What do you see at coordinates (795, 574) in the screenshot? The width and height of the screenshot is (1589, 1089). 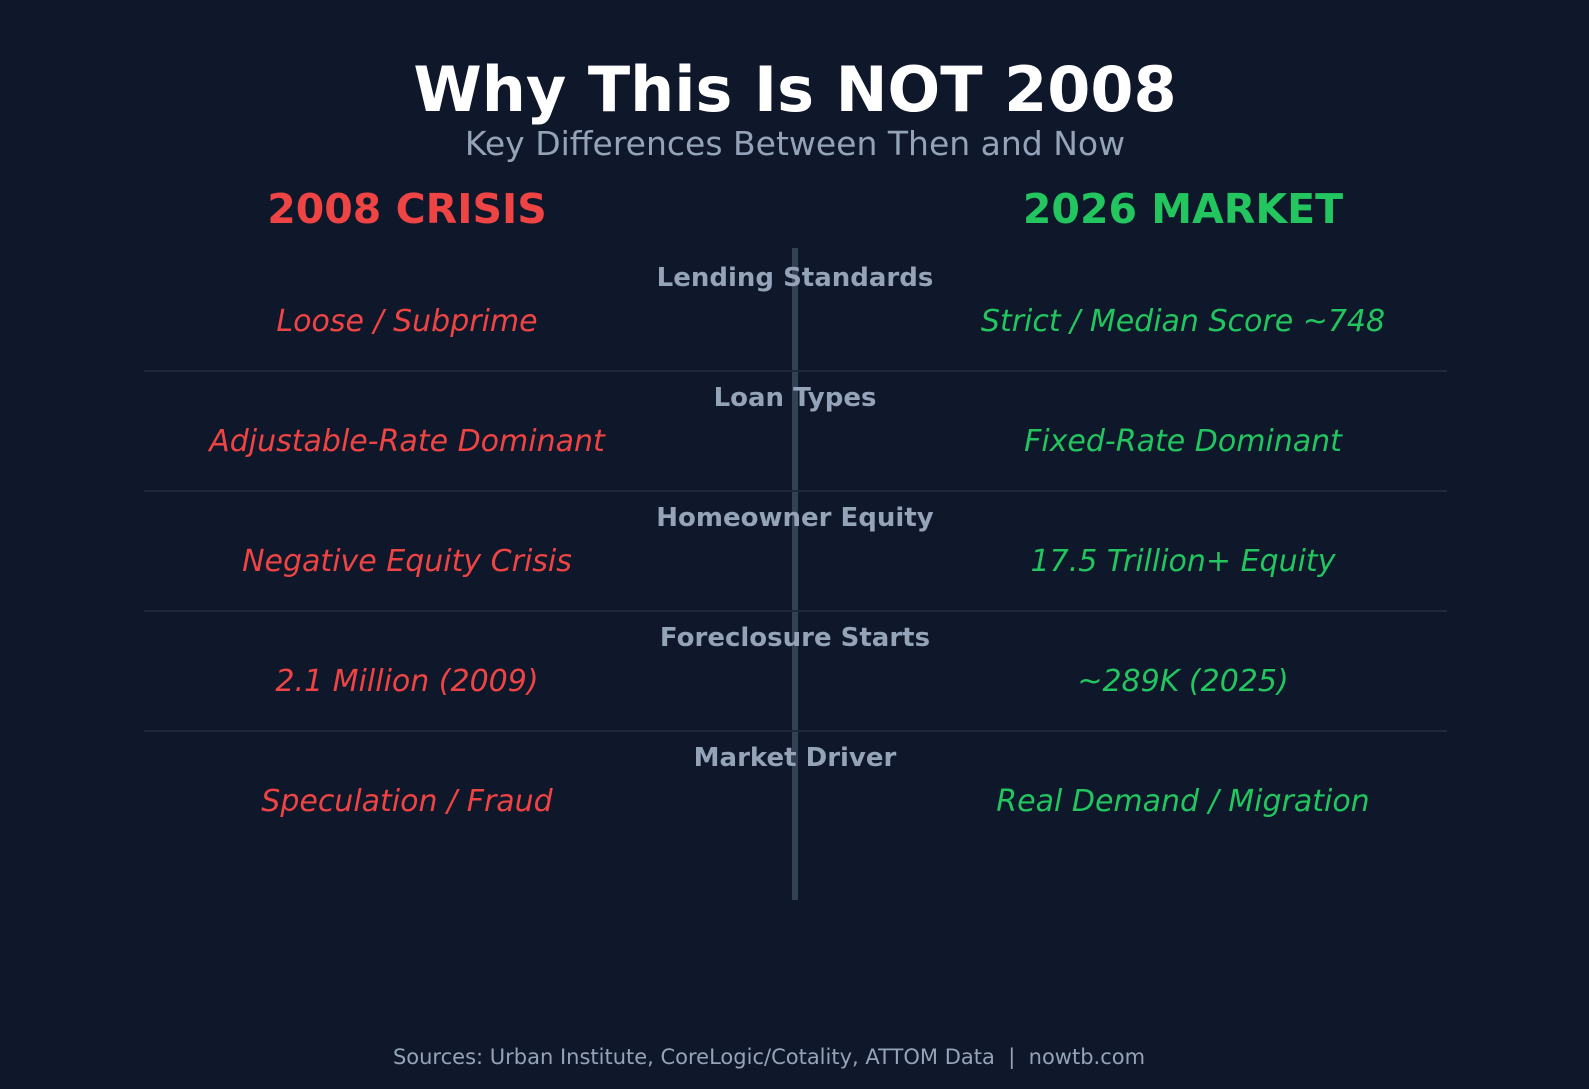 I see `center-divider-line` at bounding box center [795, 574].